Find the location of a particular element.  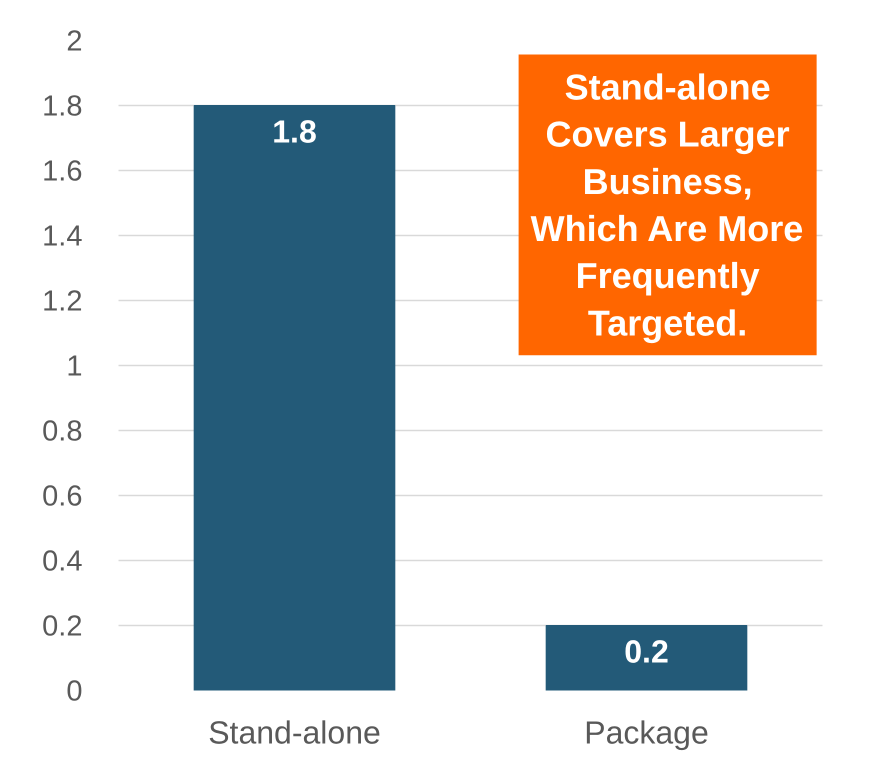

x-tick-label: Stand-alone is located at coordinates (294, 732).